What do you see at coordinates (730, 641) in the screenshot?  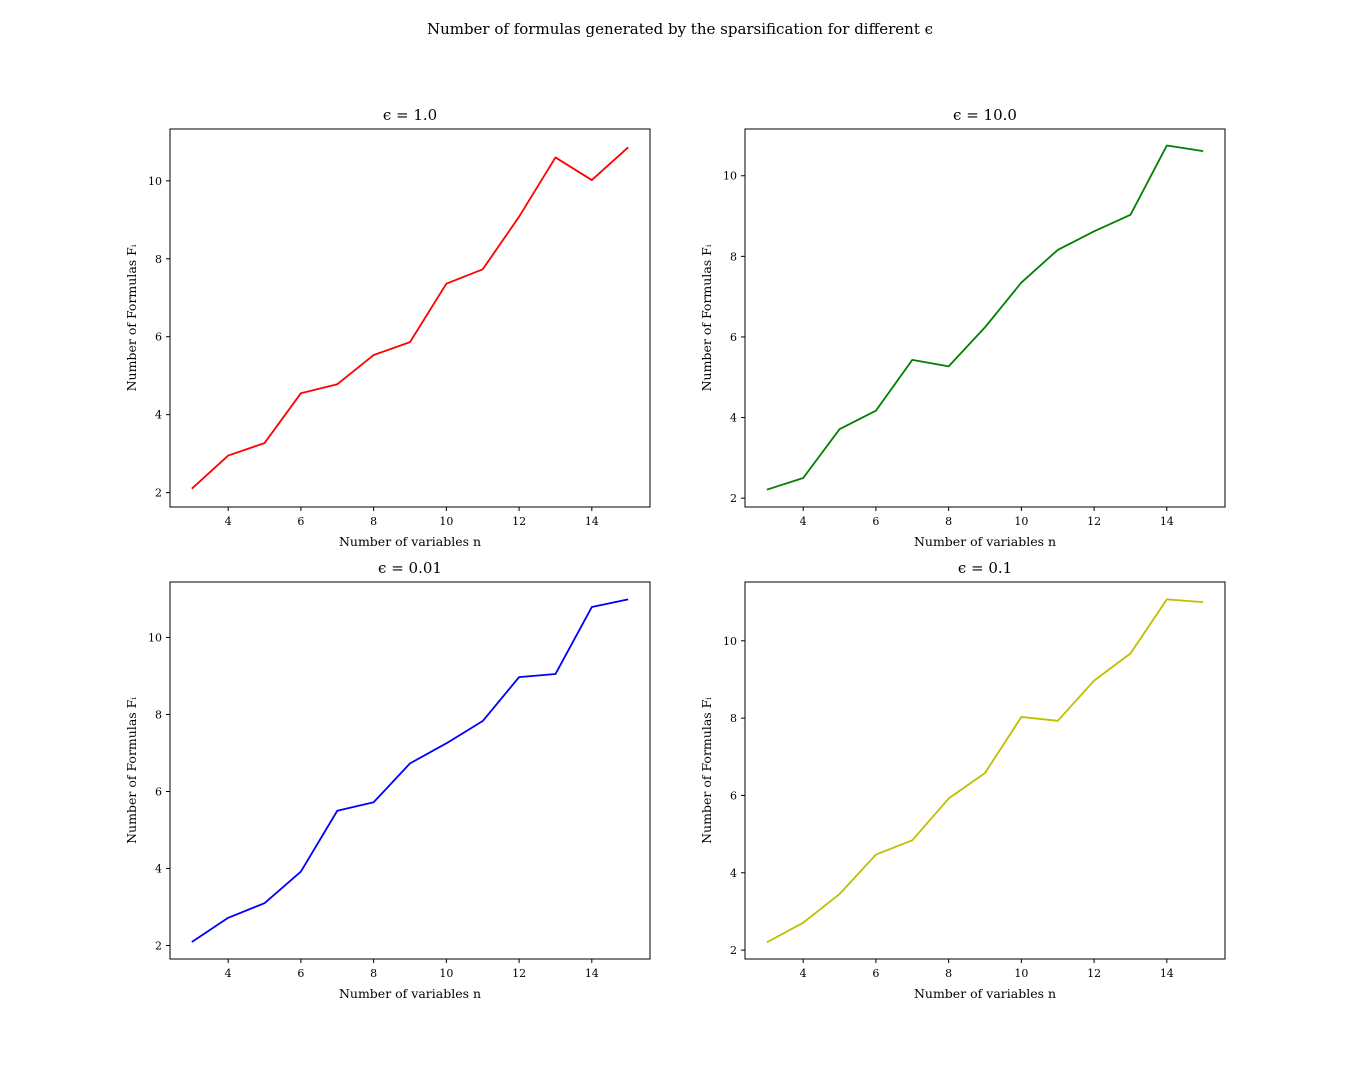 I see `y-tick-label: 10` at bounding box center [730, 641].